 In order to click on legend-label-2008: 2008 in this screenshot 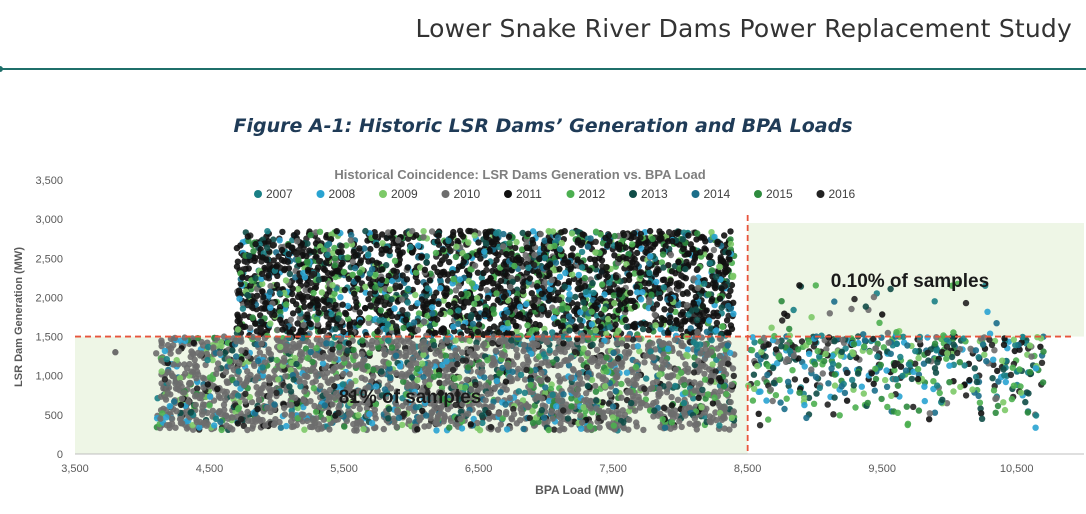, I will do `click(342, 194)`.